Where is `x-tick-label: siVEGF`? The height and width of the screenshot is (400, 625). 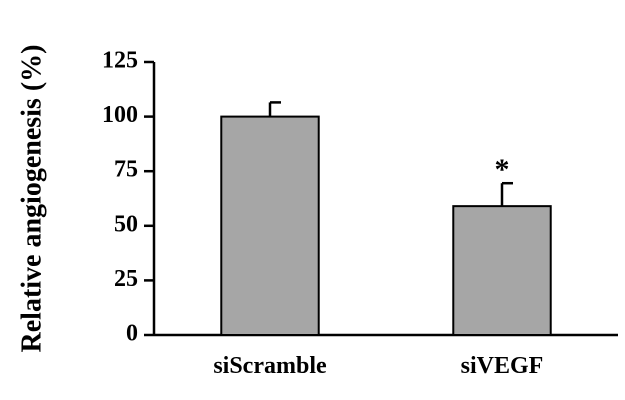
x-tick-label: siVEGF is located at coordinates (502, 366).